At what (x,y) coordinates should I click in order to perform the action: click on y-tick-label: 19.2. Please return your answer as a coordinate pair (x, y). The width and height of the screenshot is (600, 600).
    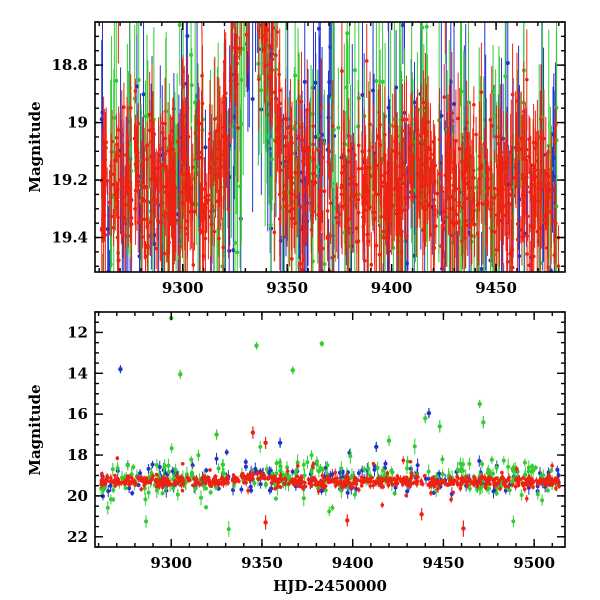
    Looking at the image, I should click on (69, 180).